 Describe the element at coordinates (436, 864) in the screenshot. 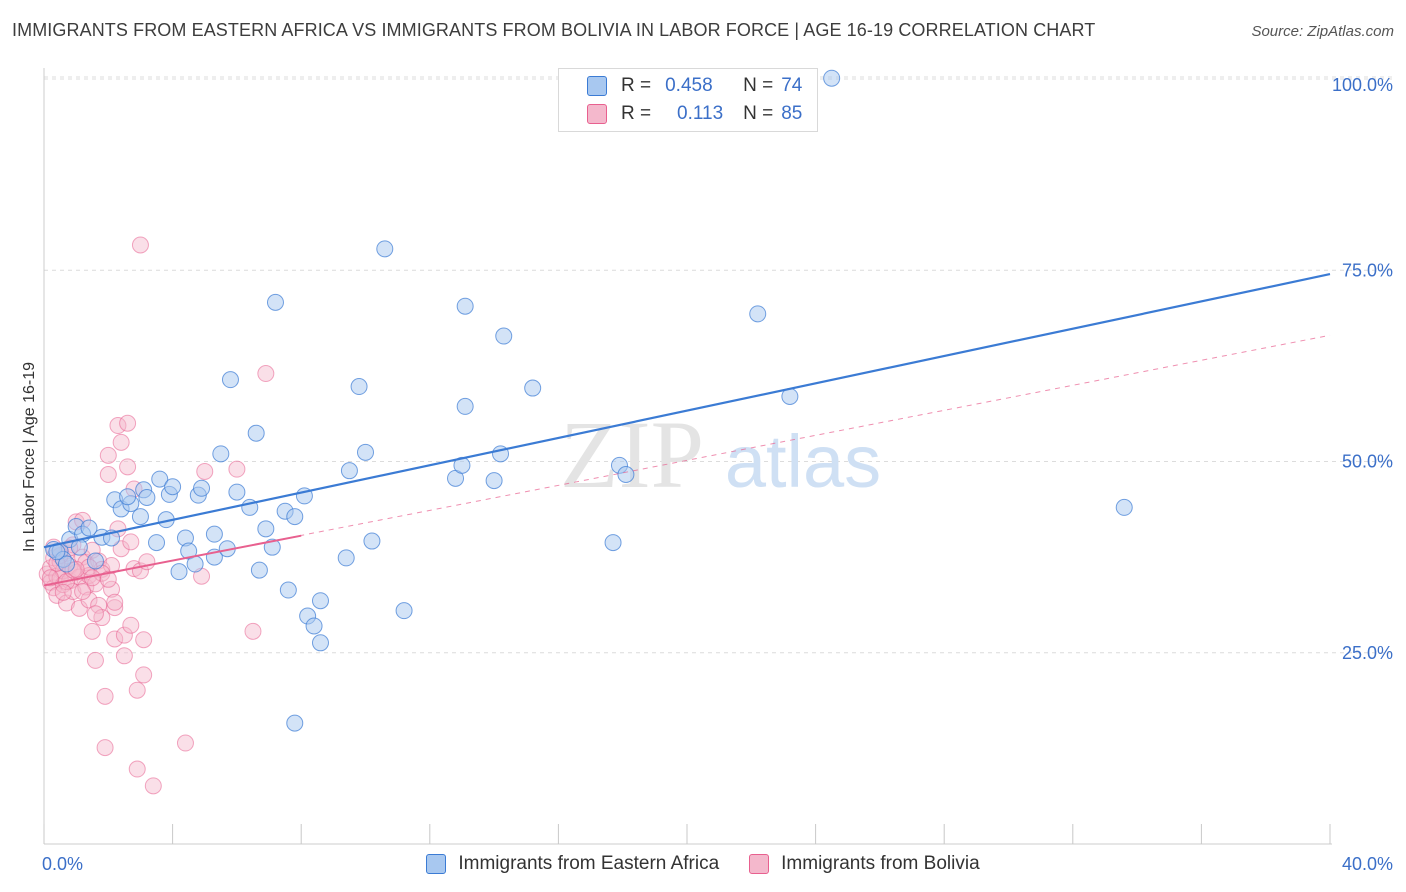

I see `series-swatch-blue` at that location.